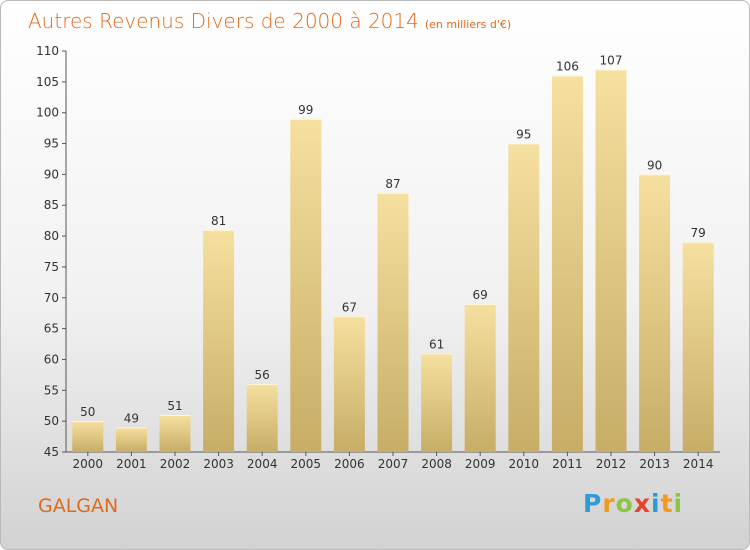 The width and height of the screenshot is (750, 550). Describe the element at coordinates (567, 464) in the screenshot. I see `x-tick-label: 2011` at that location.